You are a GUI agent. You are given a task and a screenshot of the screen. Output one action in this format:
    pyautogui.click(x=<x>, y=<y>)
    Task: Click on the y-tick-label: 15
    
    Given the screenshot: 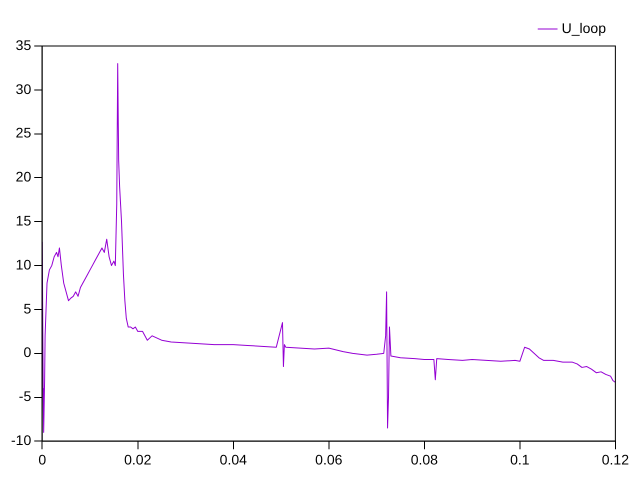 What is the action you would take?
    pyautogui.click(x=24, y=220)
    